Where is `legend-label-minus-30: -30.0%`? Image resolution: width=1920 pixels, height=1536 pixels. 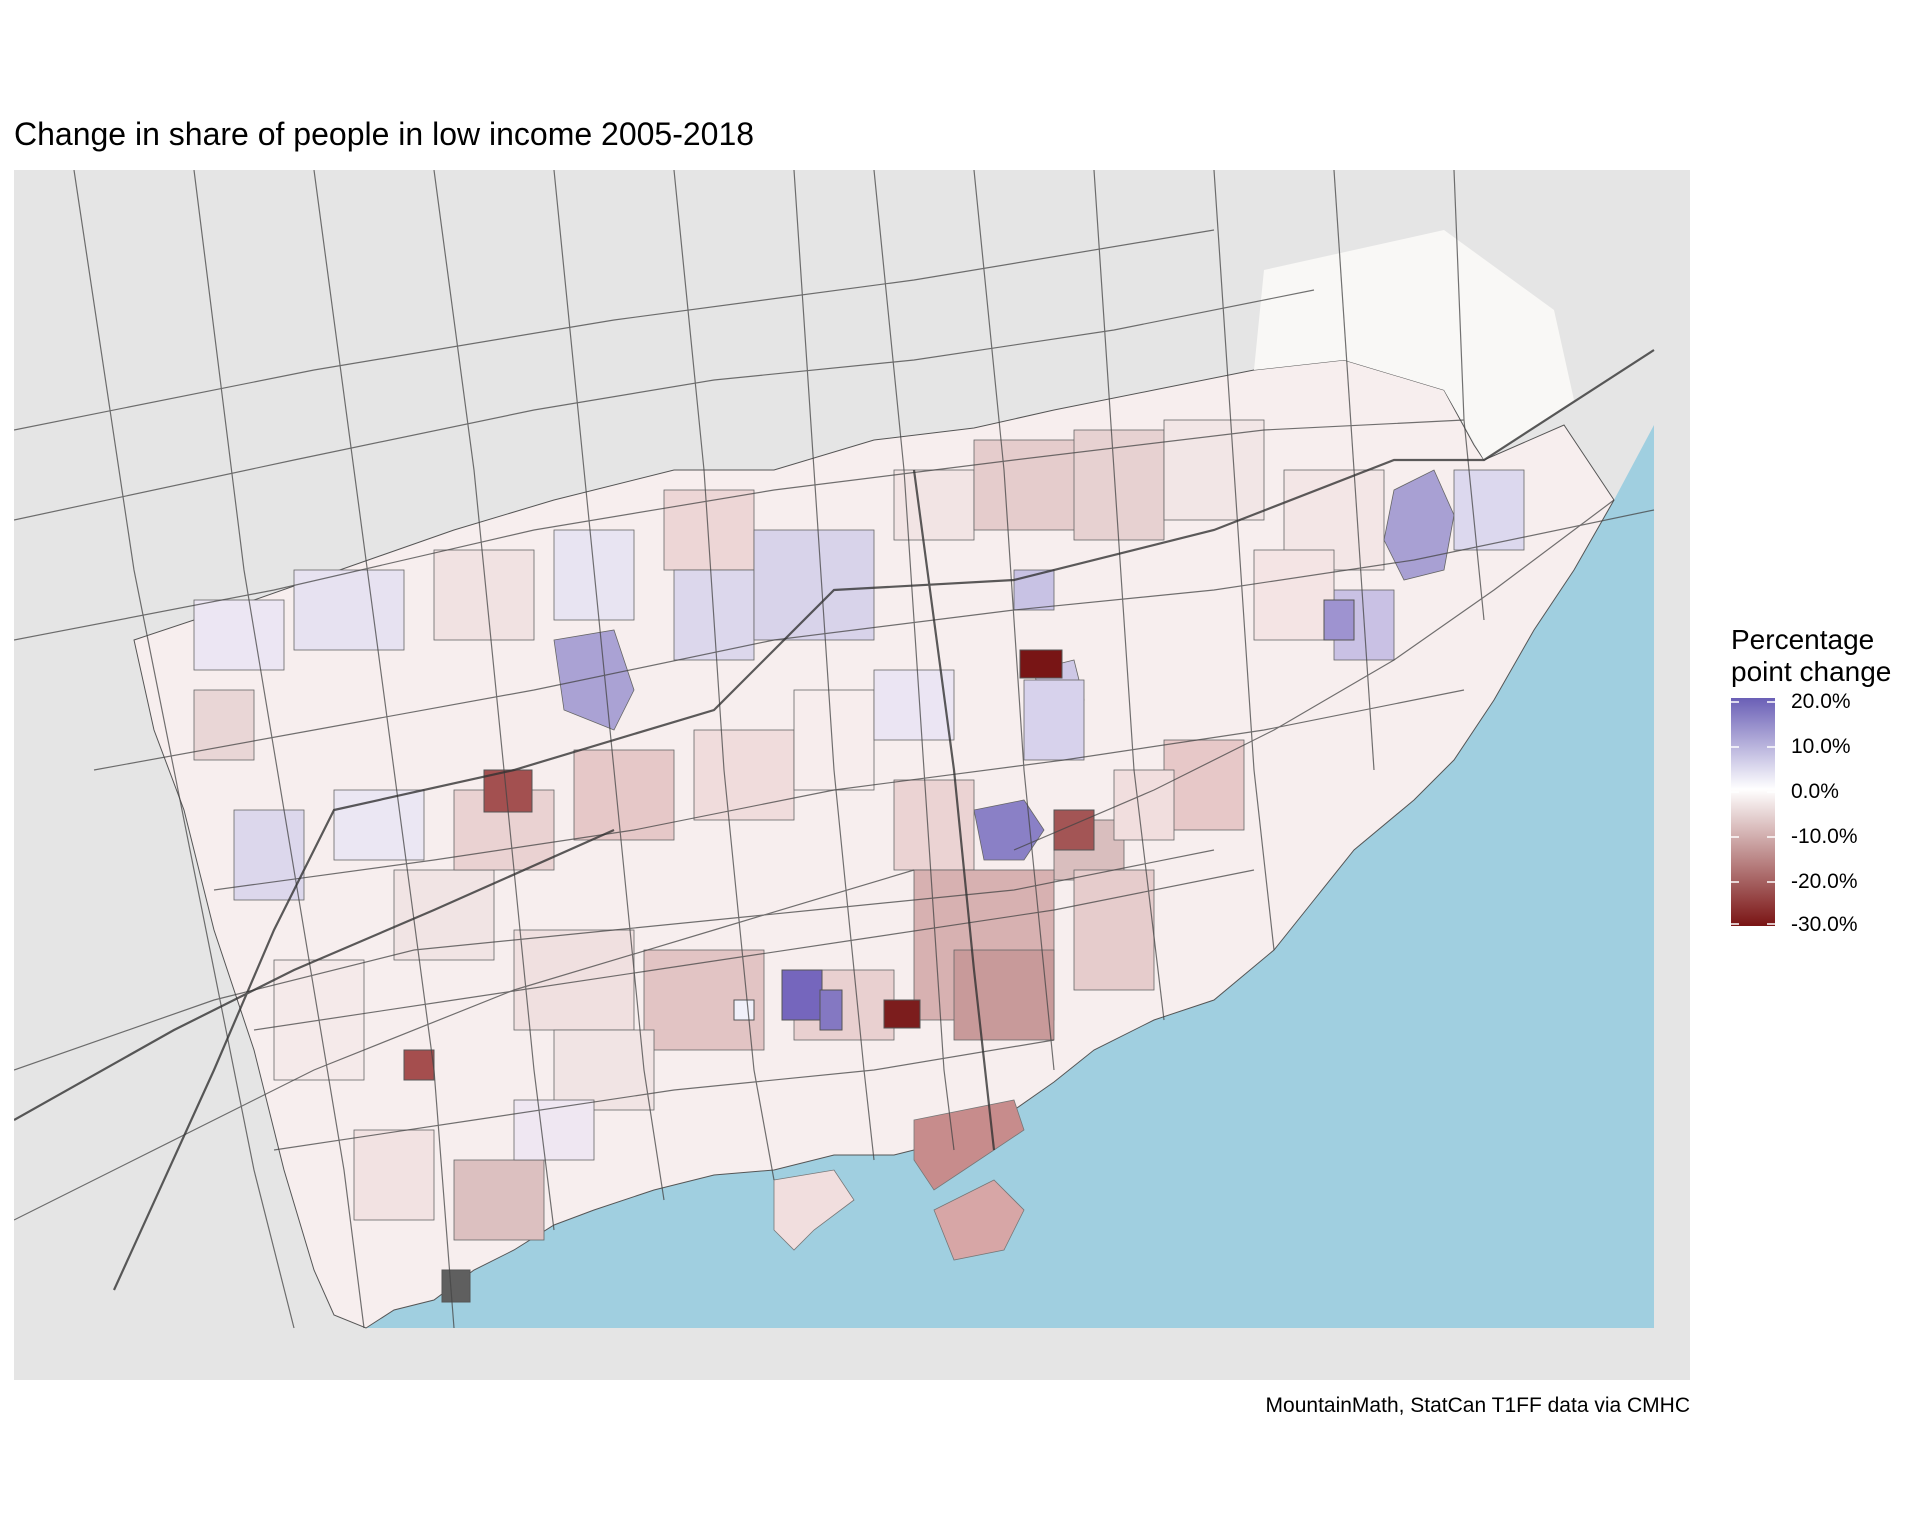
legend-label-minus-30: -30.0% is located at coordinates (1824, 924).